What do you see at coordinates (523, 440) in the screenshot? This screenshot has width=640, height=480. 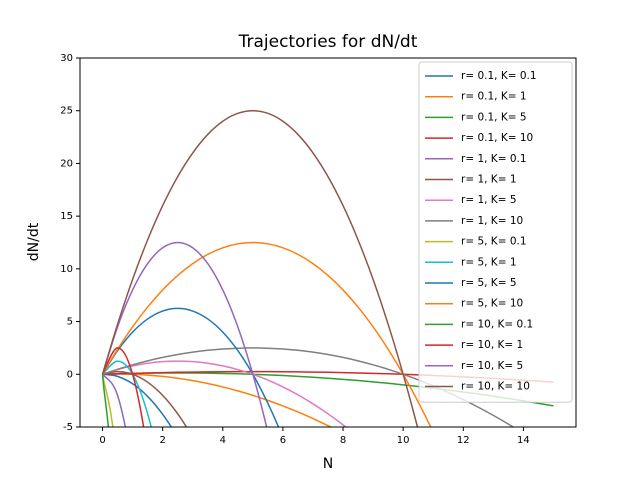 I see `x-tick-label: 14` at bounding box center [523, 440].